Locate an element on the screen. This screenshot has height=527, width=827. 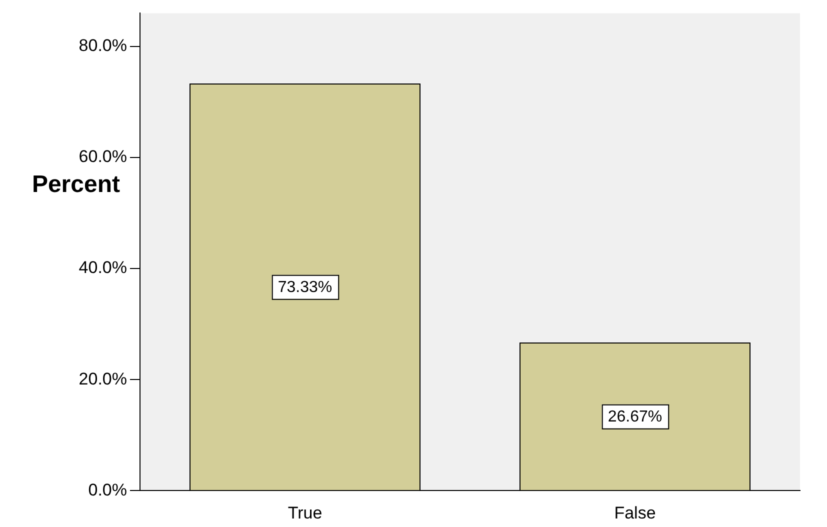
x-tick-label: False is located at coordinates (635, 512).